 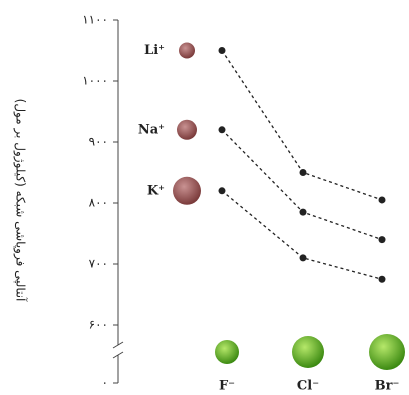 What do you see at coordinates (95, 20) in the screenshot?
I see `y-tick-label: ۱۱۰۰` at bounding box center [95, 20].